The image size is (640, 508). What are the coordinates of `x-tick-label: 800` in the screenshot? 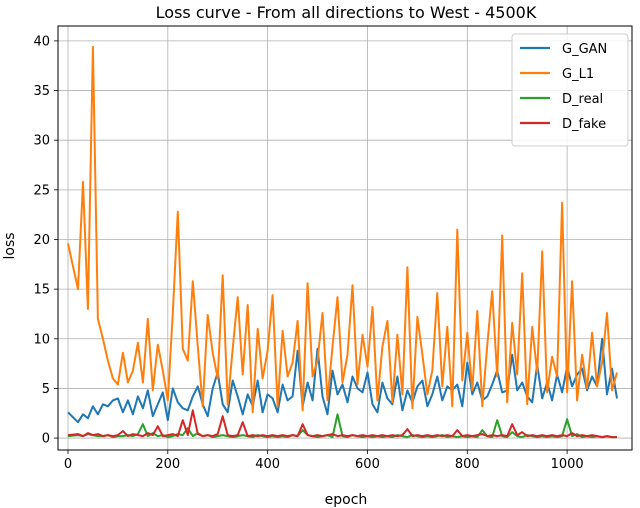 It's located at (467, 464).